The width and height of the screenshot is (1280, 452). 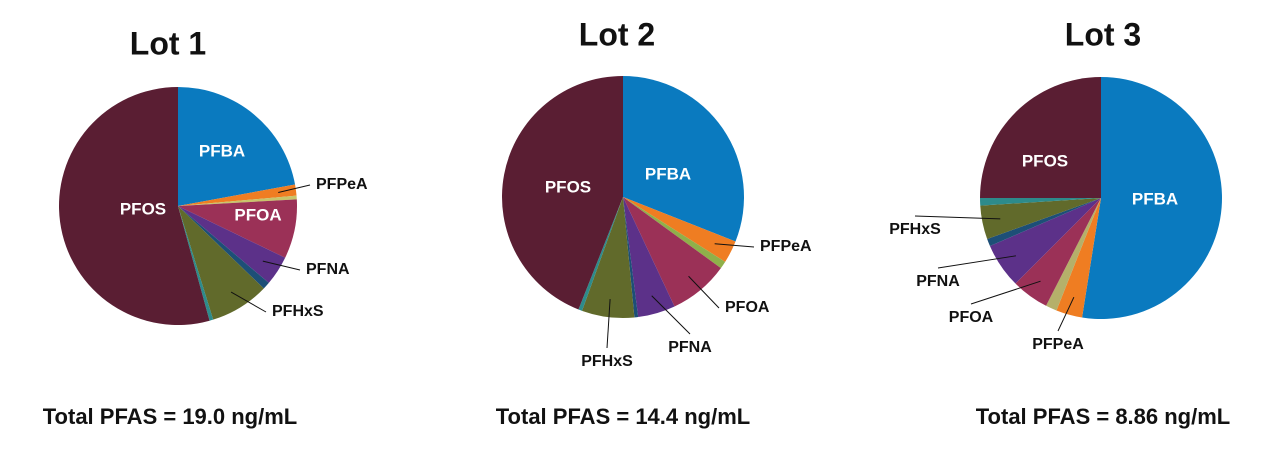 What do you see at coordinates (170, 416) in the screenshot?
I see `total-annotation: Total PFAS = 19.0 ng/mL` at bounding box center [170, 416].